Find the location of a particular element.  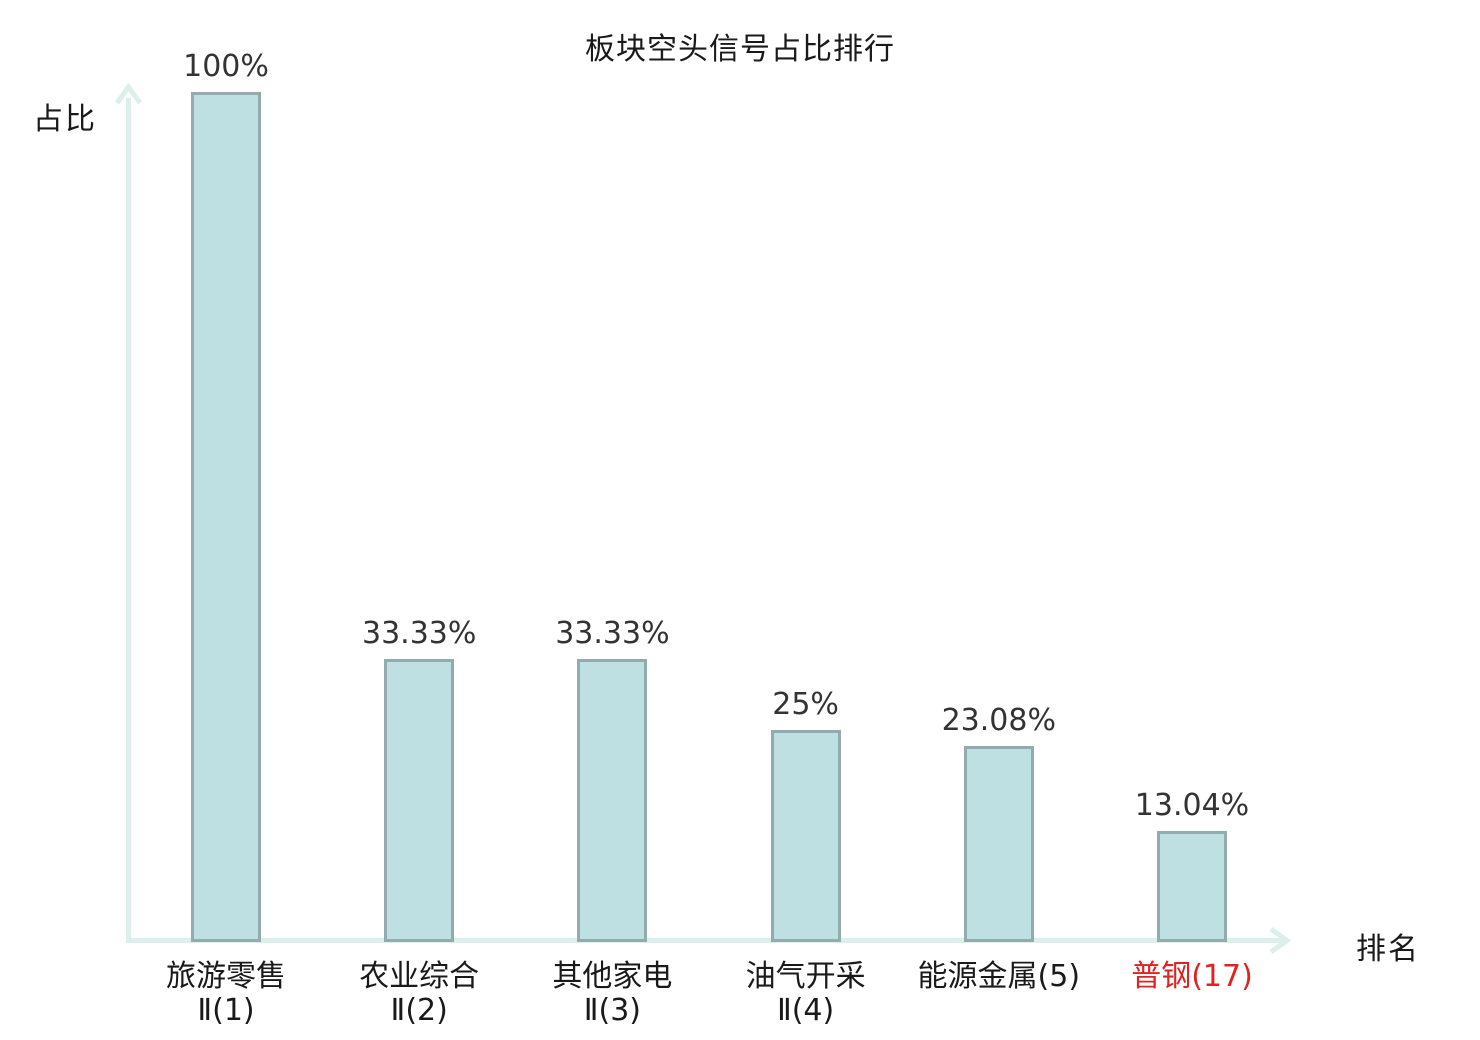

chart-title: 板块空头信号占比排行 is located at coordinates (740, 49).